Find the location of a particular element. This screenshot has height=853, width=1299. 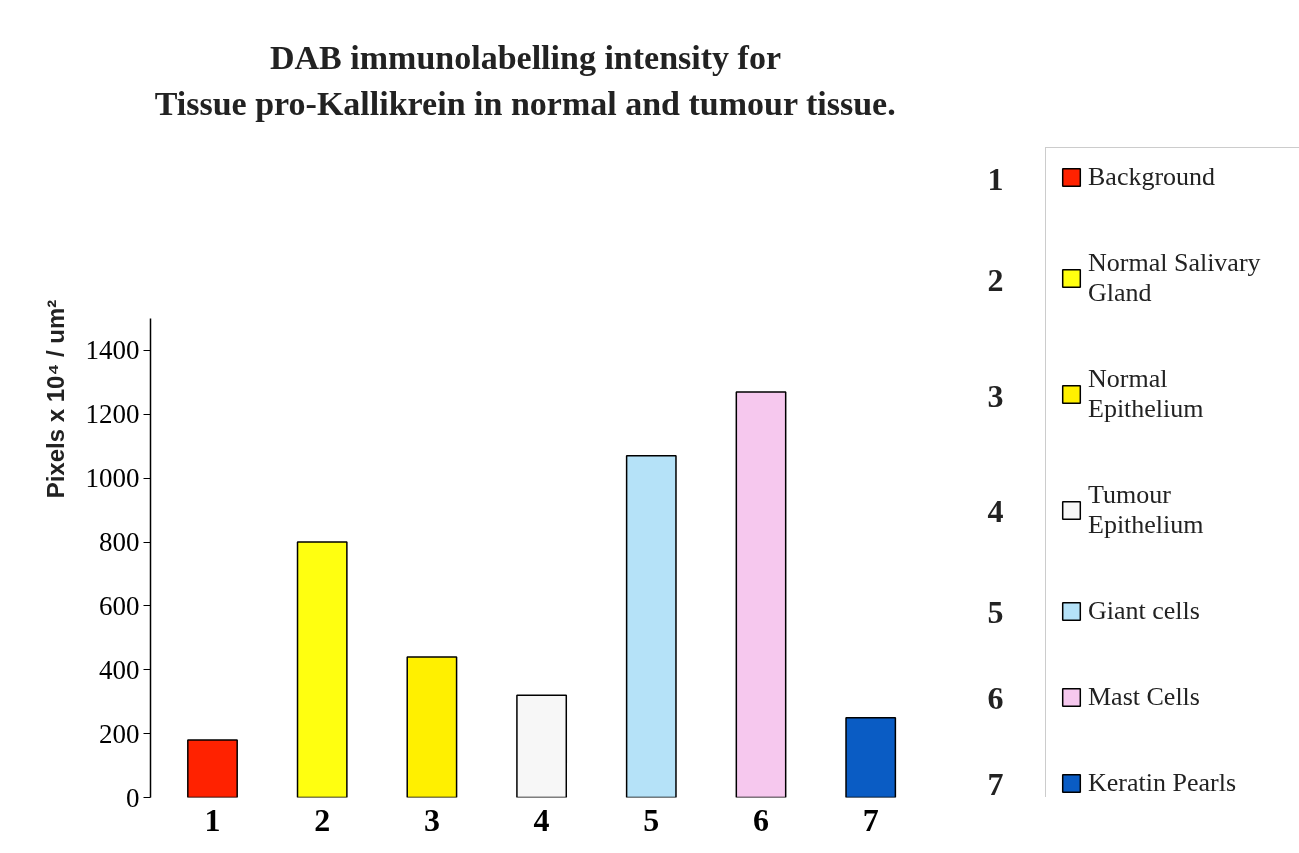

y-tick-label: 0 is located at coordinates (133, 797).